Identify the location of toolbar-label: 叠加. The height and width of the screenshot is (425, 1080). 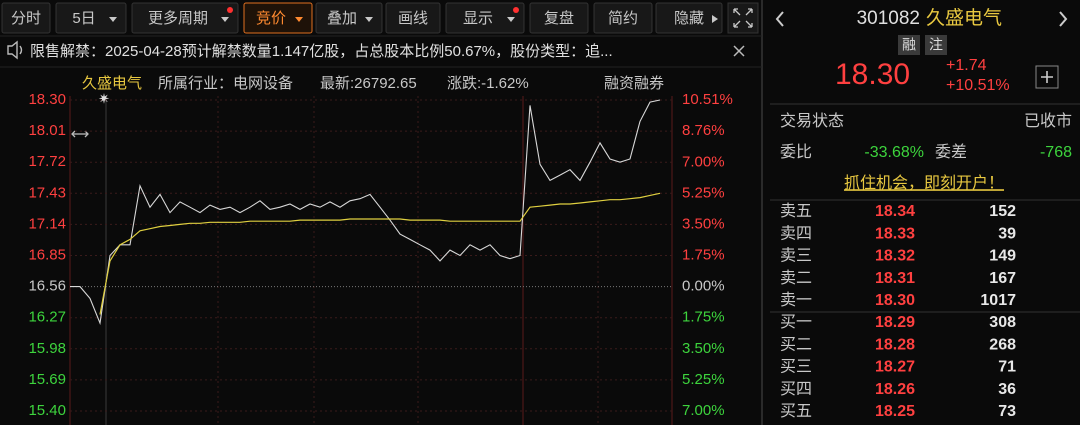
(342, 18).